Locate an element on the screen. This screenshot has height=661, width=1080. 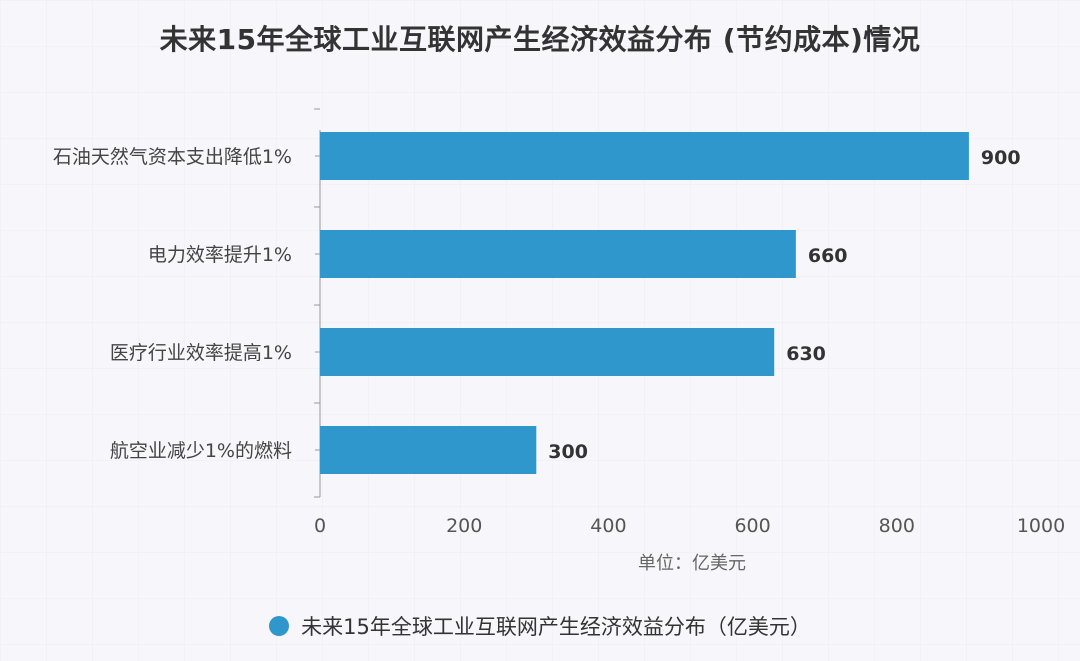
data-label: 900 is located at coordinates (1001, 158).